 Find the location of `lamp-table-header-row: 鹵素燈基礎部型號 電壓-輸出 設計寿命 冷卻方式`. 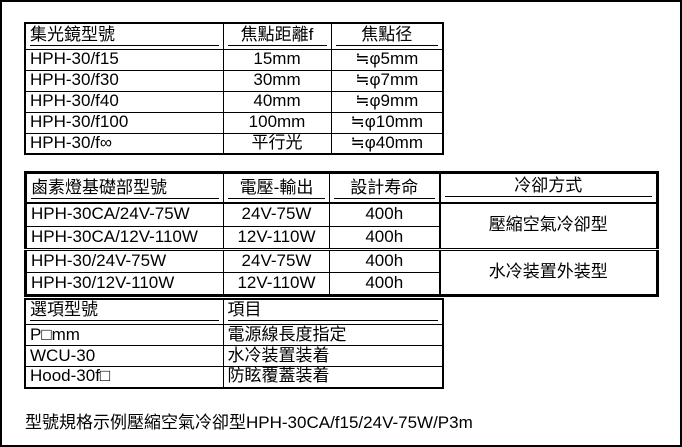

lamp-table-header-row: 鹵素燈基礎部型號 電壓-輸出 設計寿命 冷卻方式 is located at coordinates (341, 188).